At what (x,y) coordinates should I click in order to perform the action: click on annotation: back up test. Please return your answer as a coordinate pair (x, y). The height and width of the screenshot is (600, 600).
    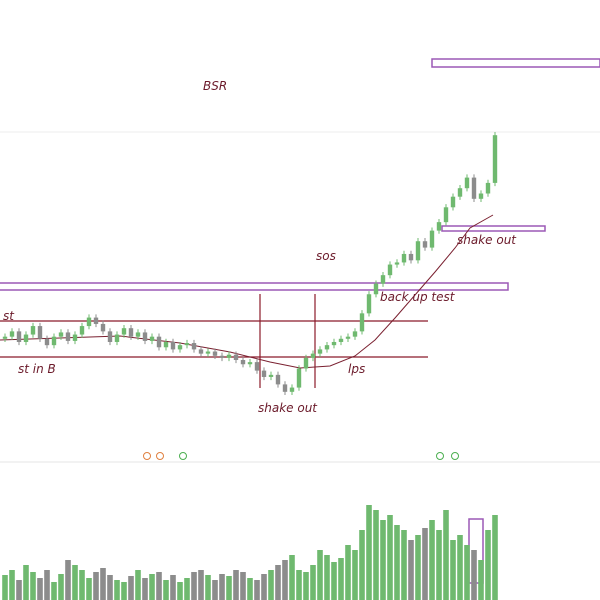
    Looking at the image, I should click on (418, 297).